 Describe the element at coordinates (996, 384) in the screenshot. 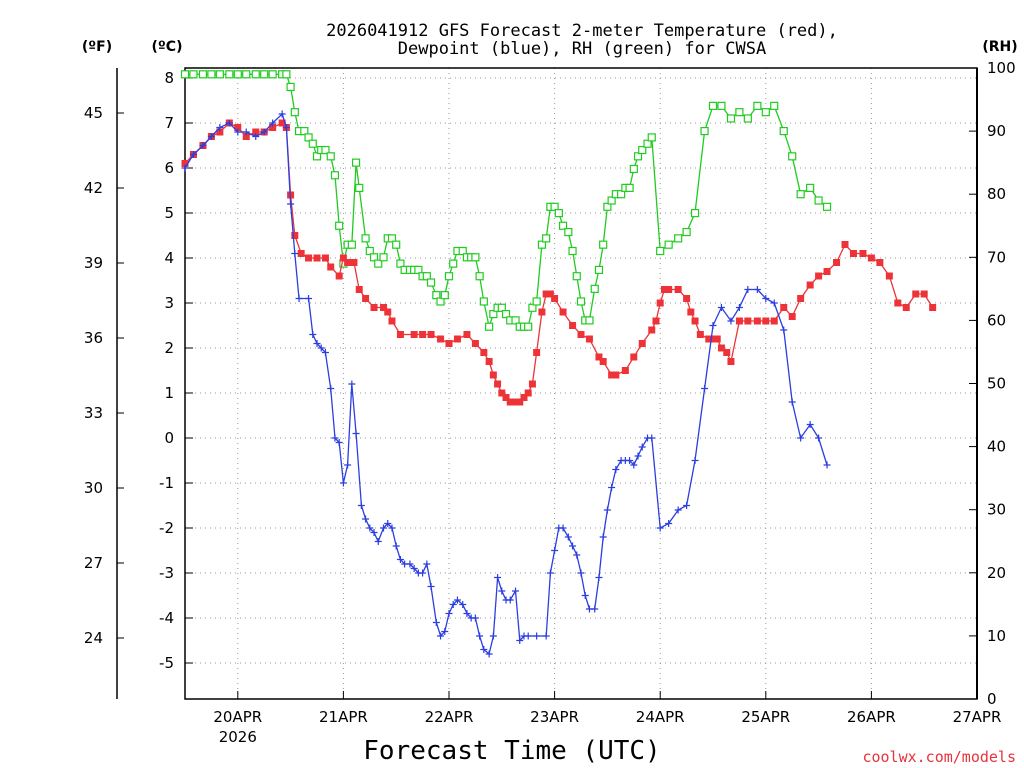

I see `rh-tick-label: 50` at that location.